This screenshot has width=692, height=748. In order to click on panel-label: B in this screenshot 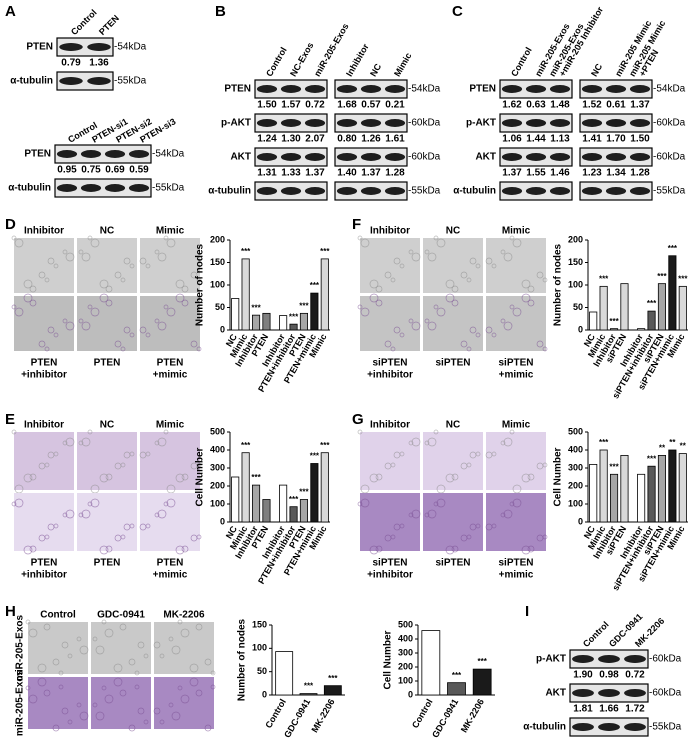, I will do `click(220, 11)`.